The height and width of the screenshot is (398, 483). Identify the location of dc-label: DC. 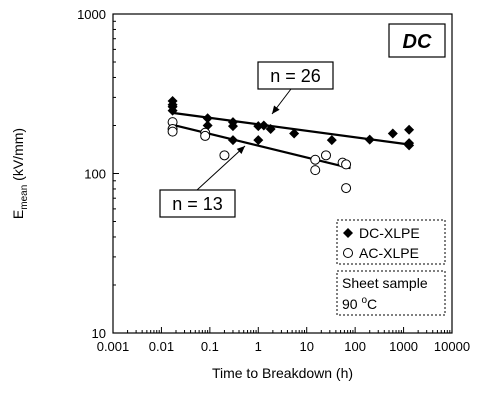
(417, 42).